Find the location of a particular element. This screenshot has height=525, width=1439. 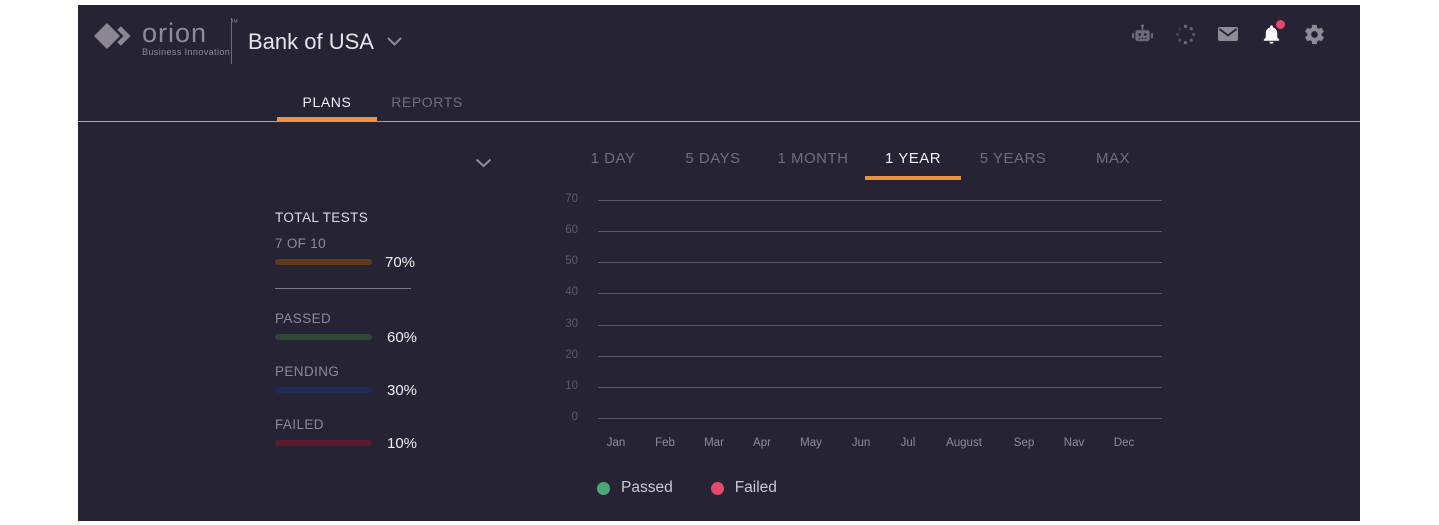

total-tests-label: TOTAL TESTS is located at coordinates (322, 217).